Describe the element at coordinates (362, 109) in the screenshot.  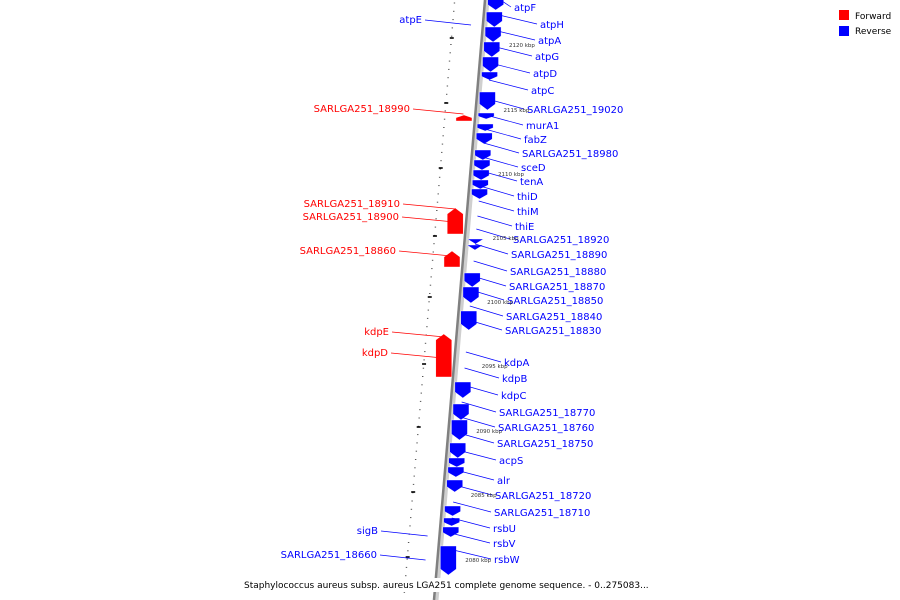
I see `gene-label-sarlga251-18990: SARLGA251_18990` at that location.